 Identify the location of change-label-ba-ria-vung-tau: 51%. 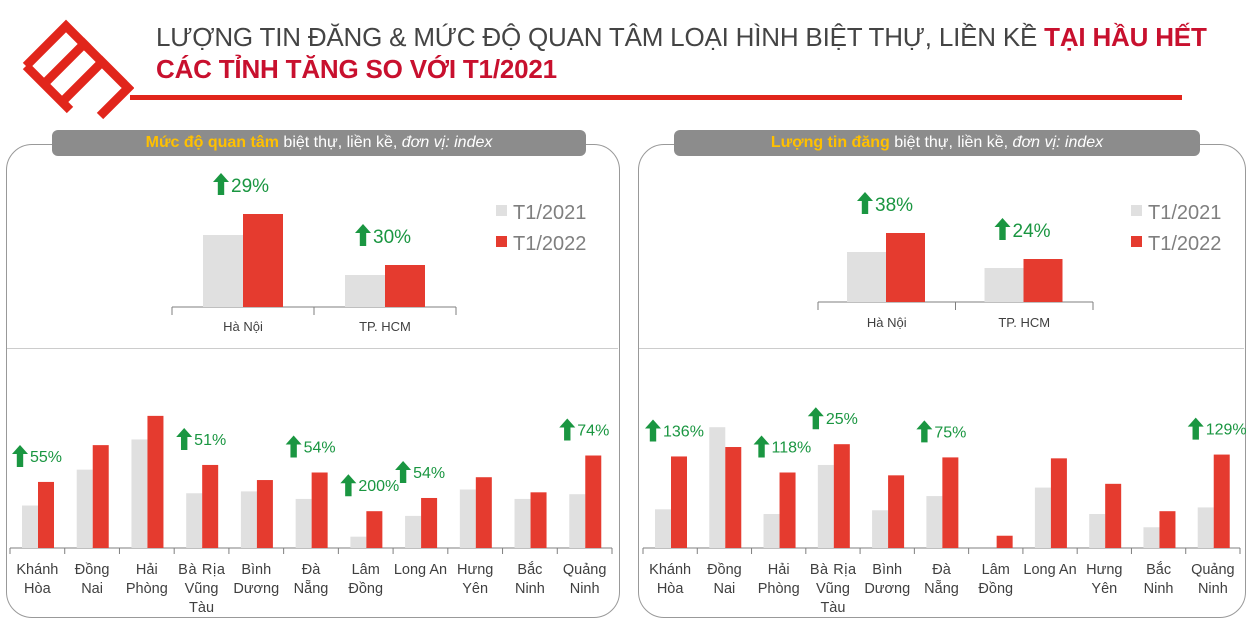
(210, 440).